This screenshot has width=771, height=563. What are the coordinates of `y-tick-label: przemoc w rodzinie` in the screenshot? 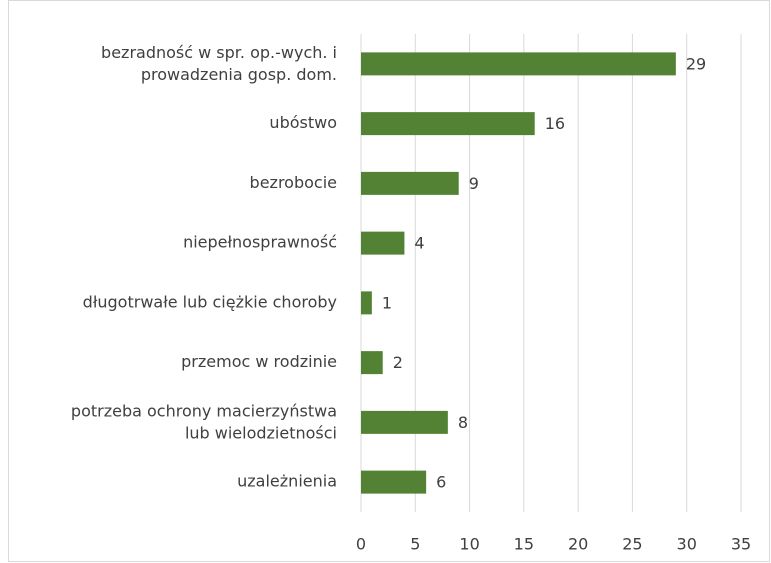 It's located at (259, 361).